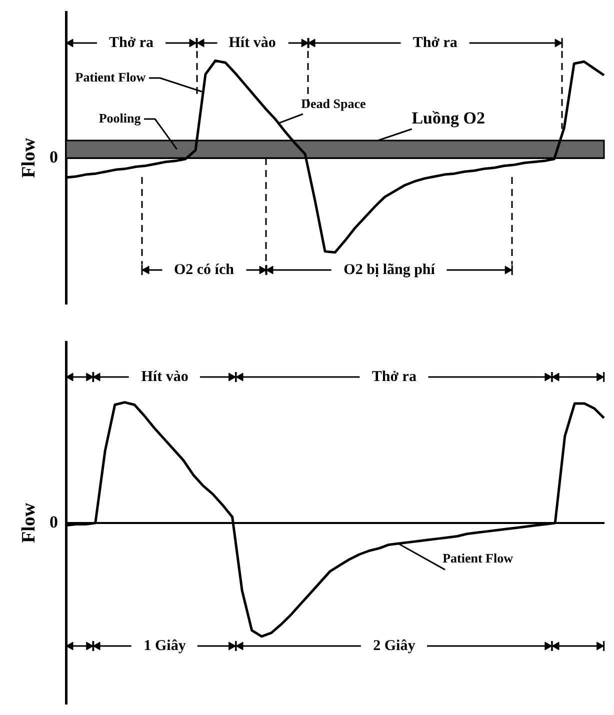 Image resolution: width=614 pixels, height=715 pixels. Describe the element at coordinates (165, 646) in the screenshot. I see `text: 1 Giây` at that location.